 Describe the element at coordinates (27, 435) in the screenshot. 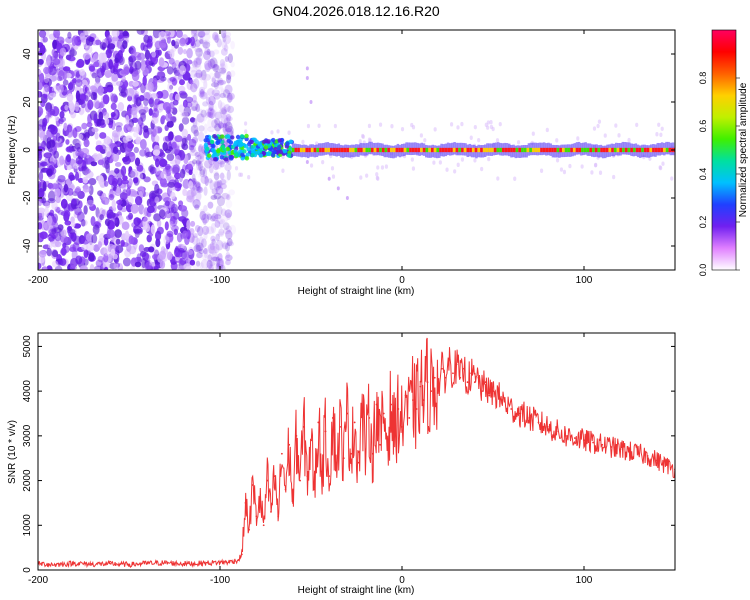

I see `snr-y-tick-label: 3000` at that location.